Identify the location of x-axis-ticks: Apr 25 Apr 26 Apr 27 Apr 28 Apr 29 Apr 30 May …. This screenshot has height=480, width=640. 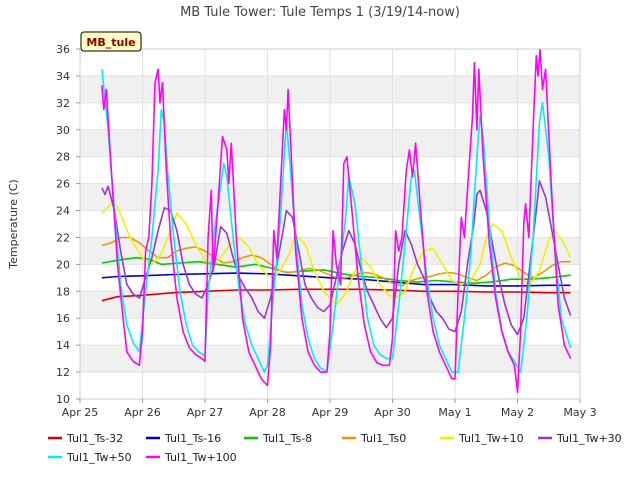
(329, 409).